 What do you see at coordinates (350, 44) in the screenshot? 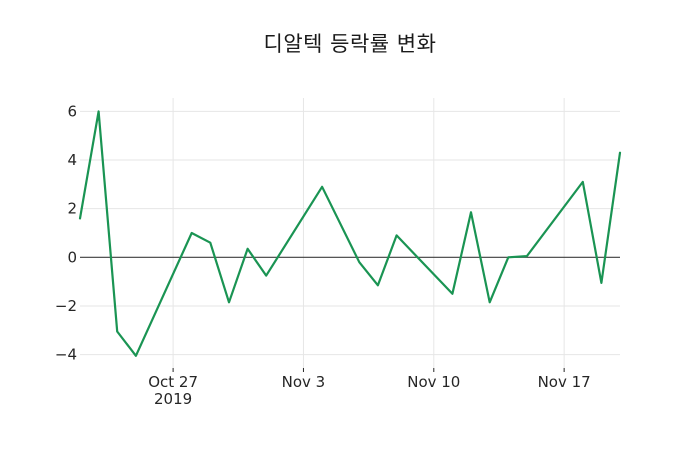
I see `chart-title: 디알텍 등락률 변화` at bounding box center [350, 44].